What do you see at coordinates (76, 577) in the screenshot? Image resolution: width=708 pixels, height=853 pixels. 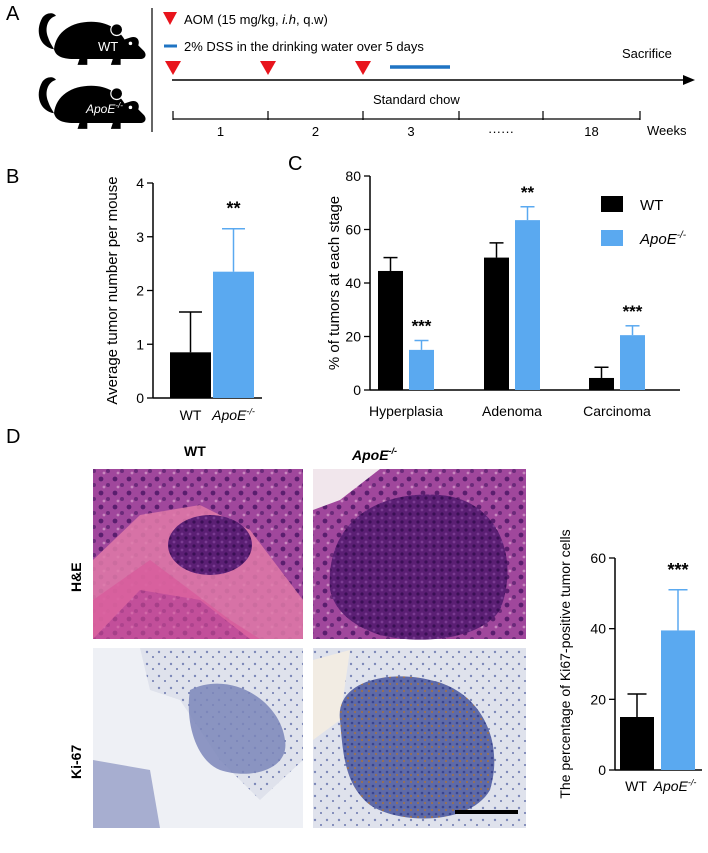 I see `row-label-he: H&E` at bounding box center [76, 577].